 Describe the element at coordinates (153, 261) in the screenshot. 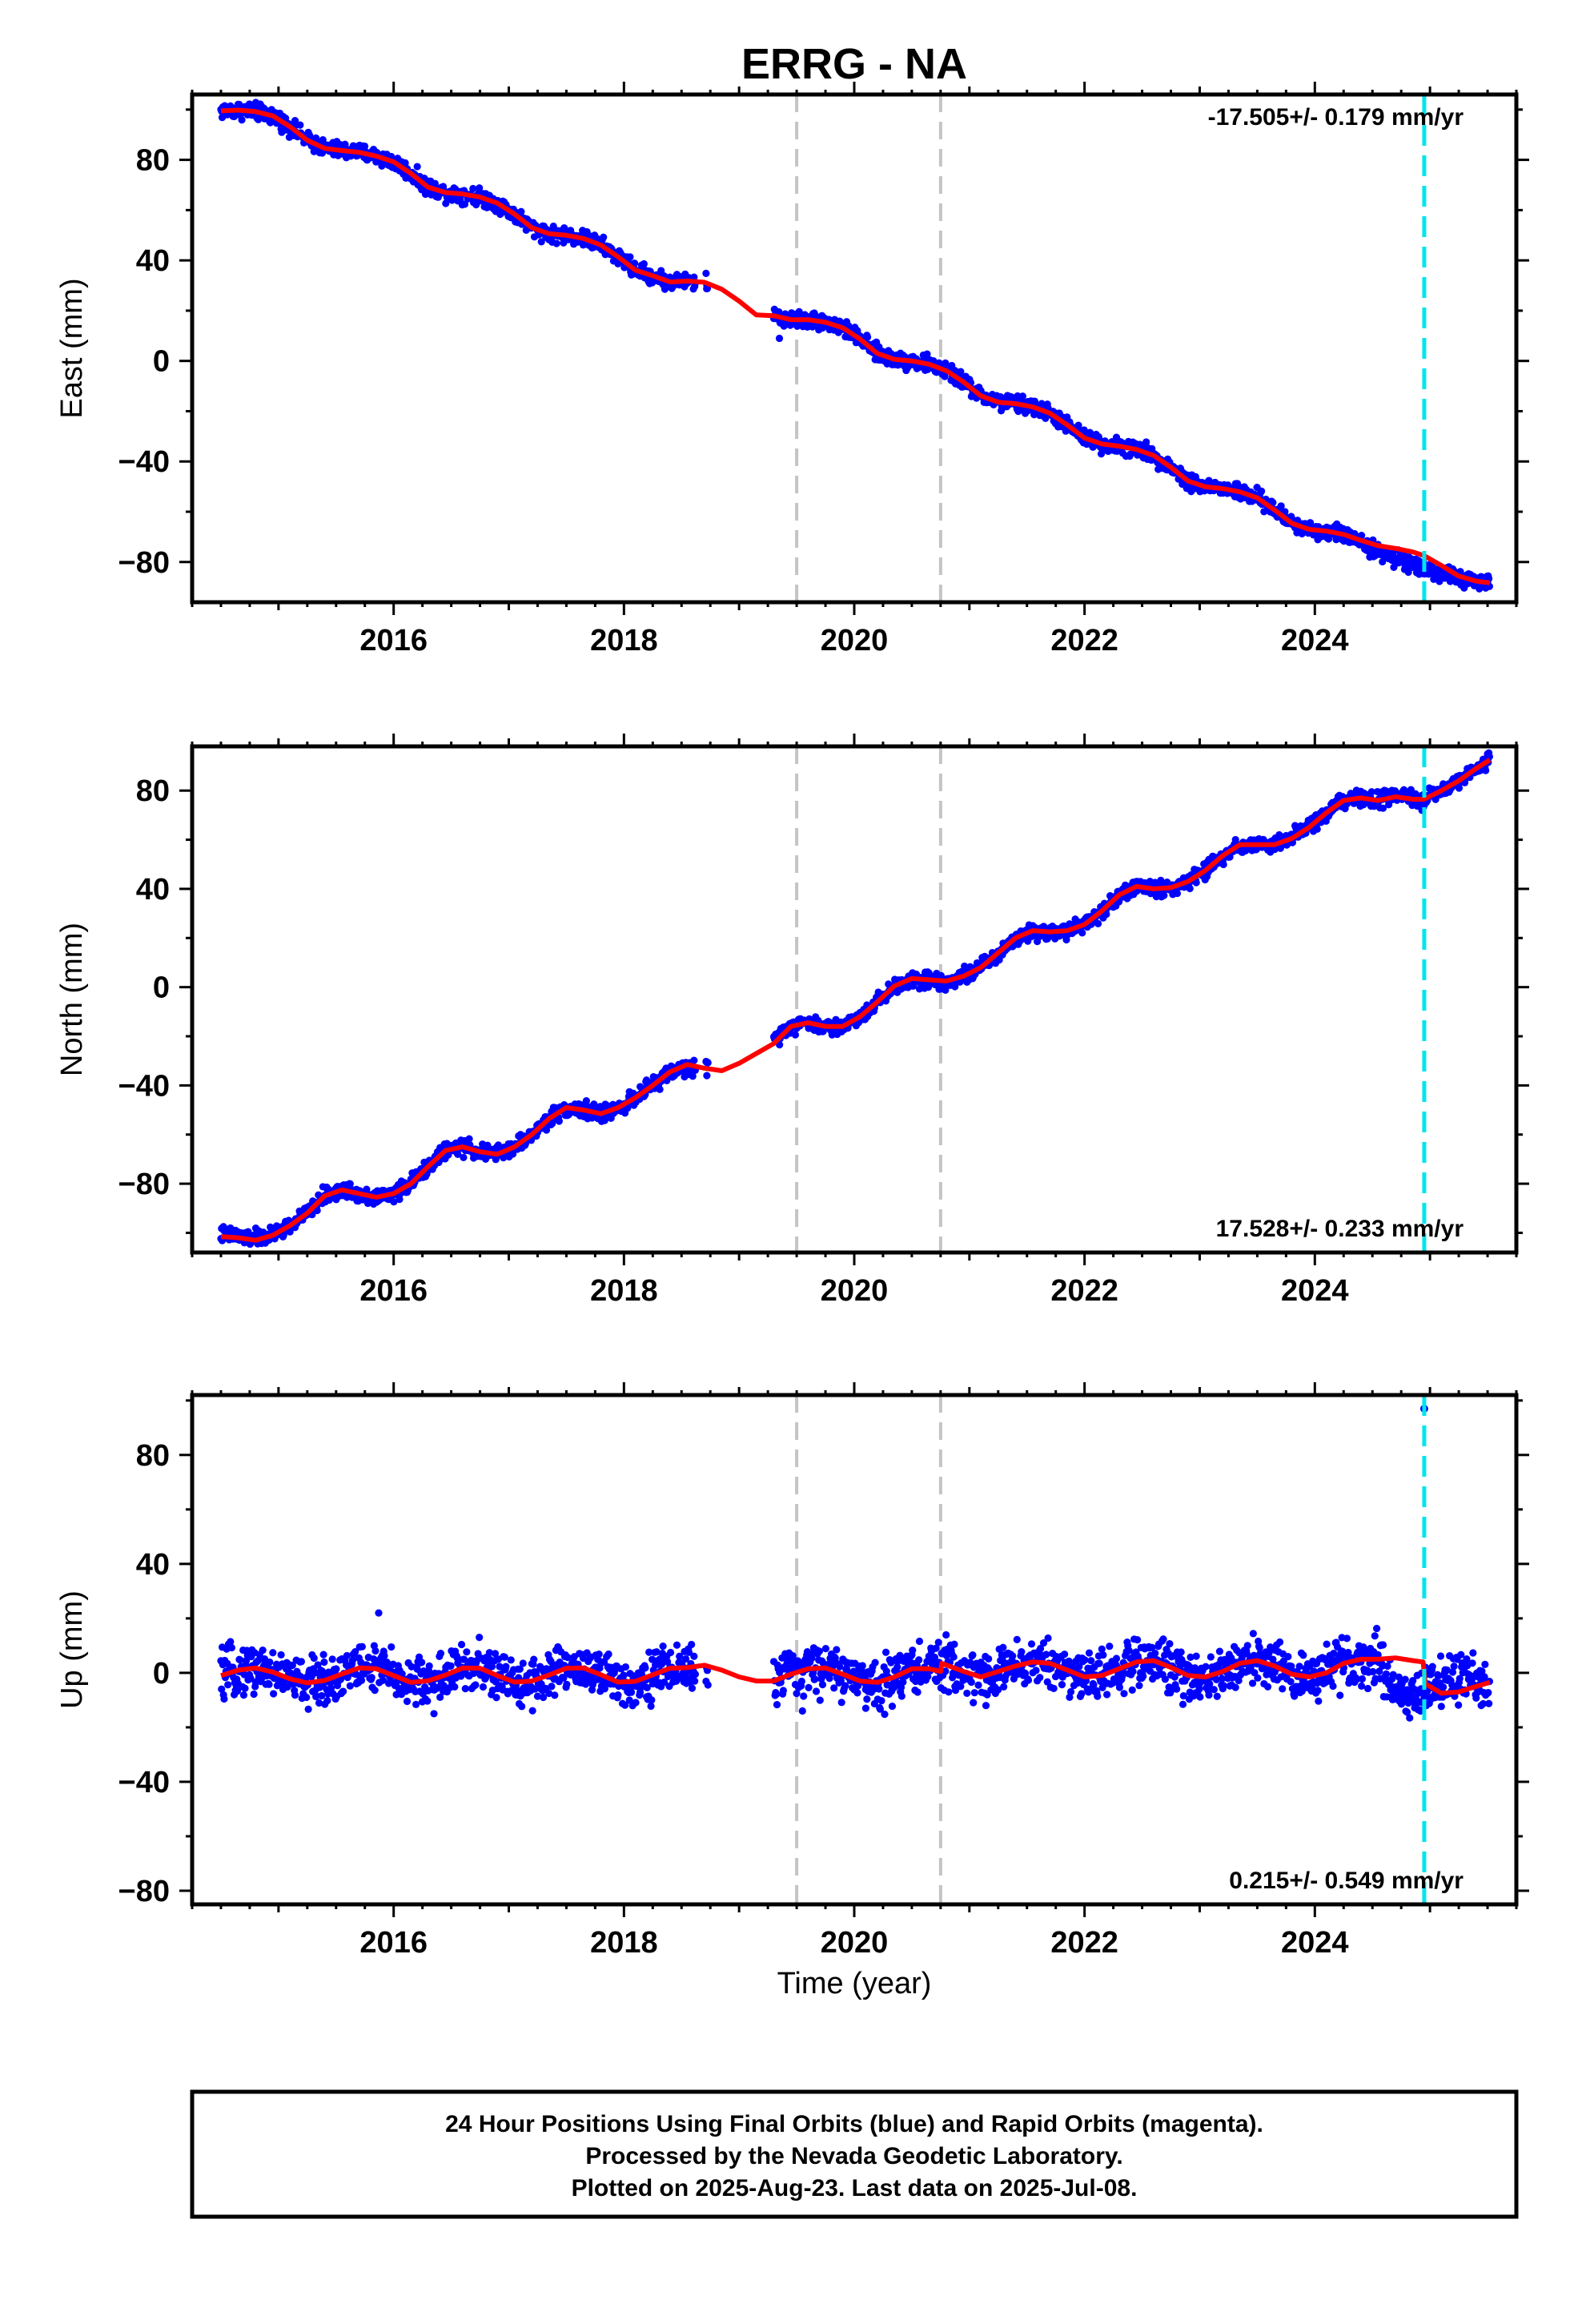

I see `east-y-tick-label: 40` at that location.